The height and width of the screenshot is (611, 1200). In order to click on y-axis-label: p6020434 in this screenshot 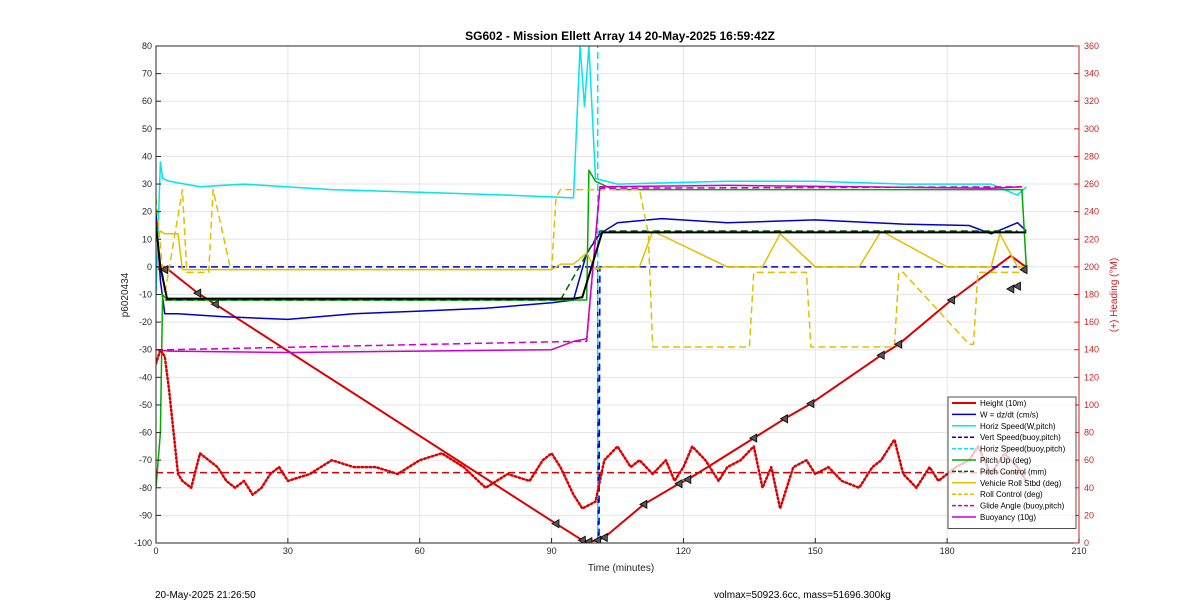, I will do `click(125, 294)`.